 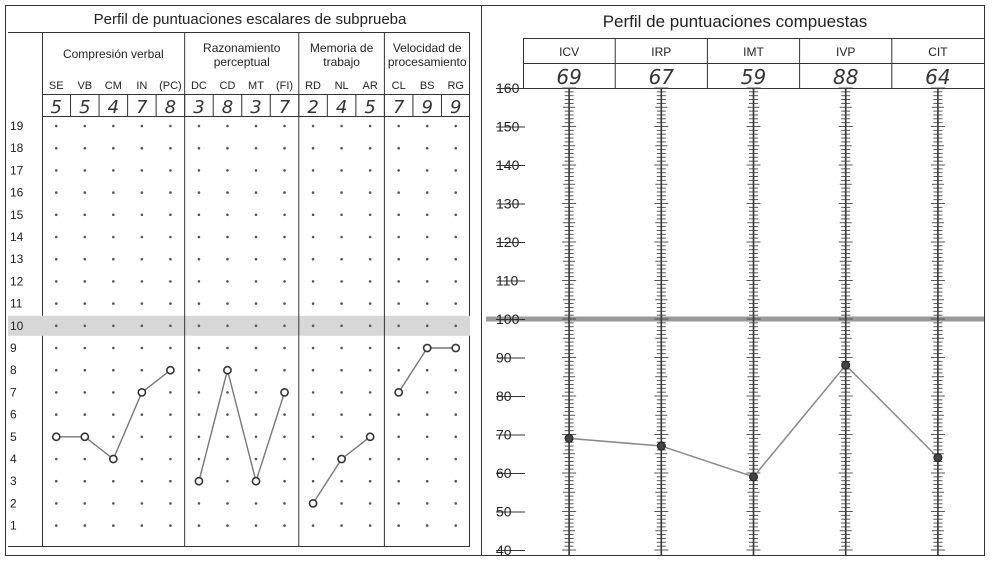 I want to click on y-tick-label: 2, so click(x=13, y=503).